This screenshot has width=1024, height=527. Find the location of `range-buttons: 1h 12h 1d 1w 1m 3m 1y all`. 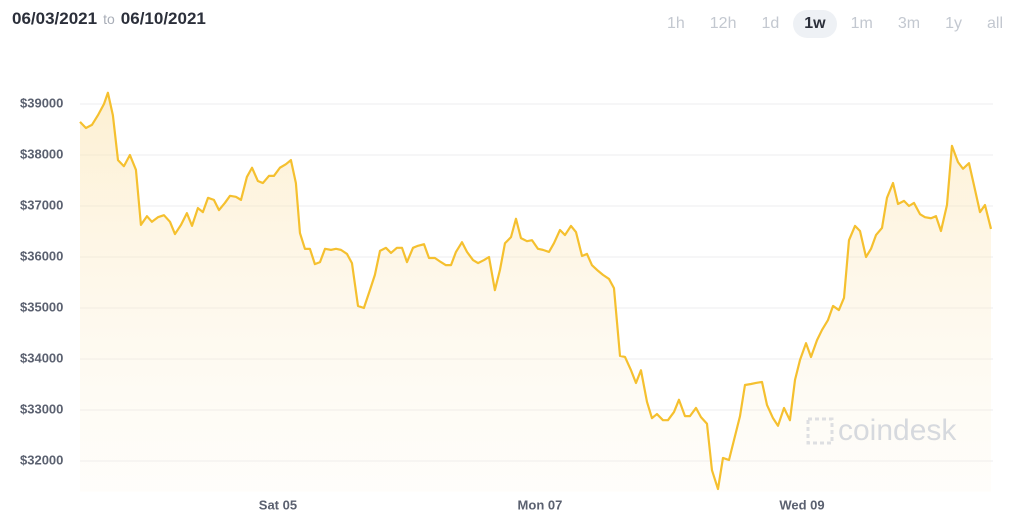

range-buttons: 1h 12h 1d 1w 1m 3m 1y all is located at coordinates (833, 24).